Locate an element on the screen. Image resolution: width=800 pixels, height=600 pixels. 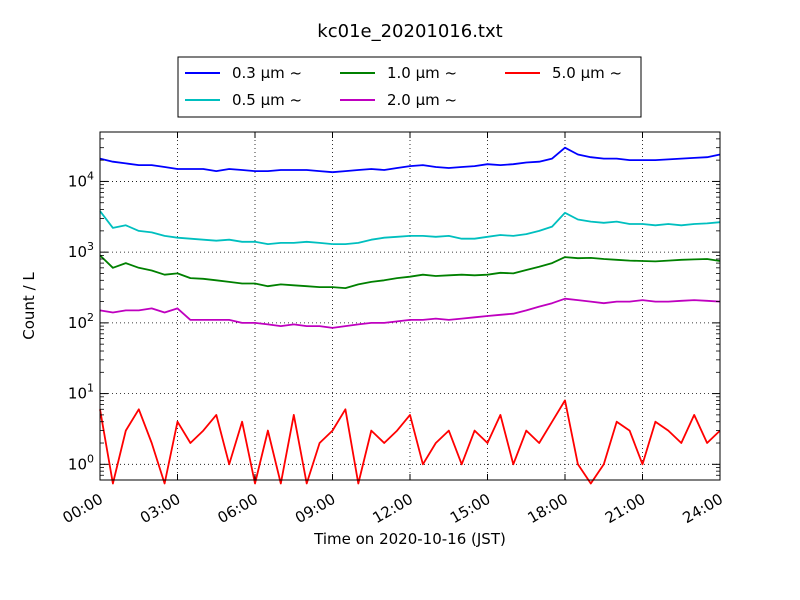
legend-label-3: 1.0 µm ~ is located at coordinates (422, 73).